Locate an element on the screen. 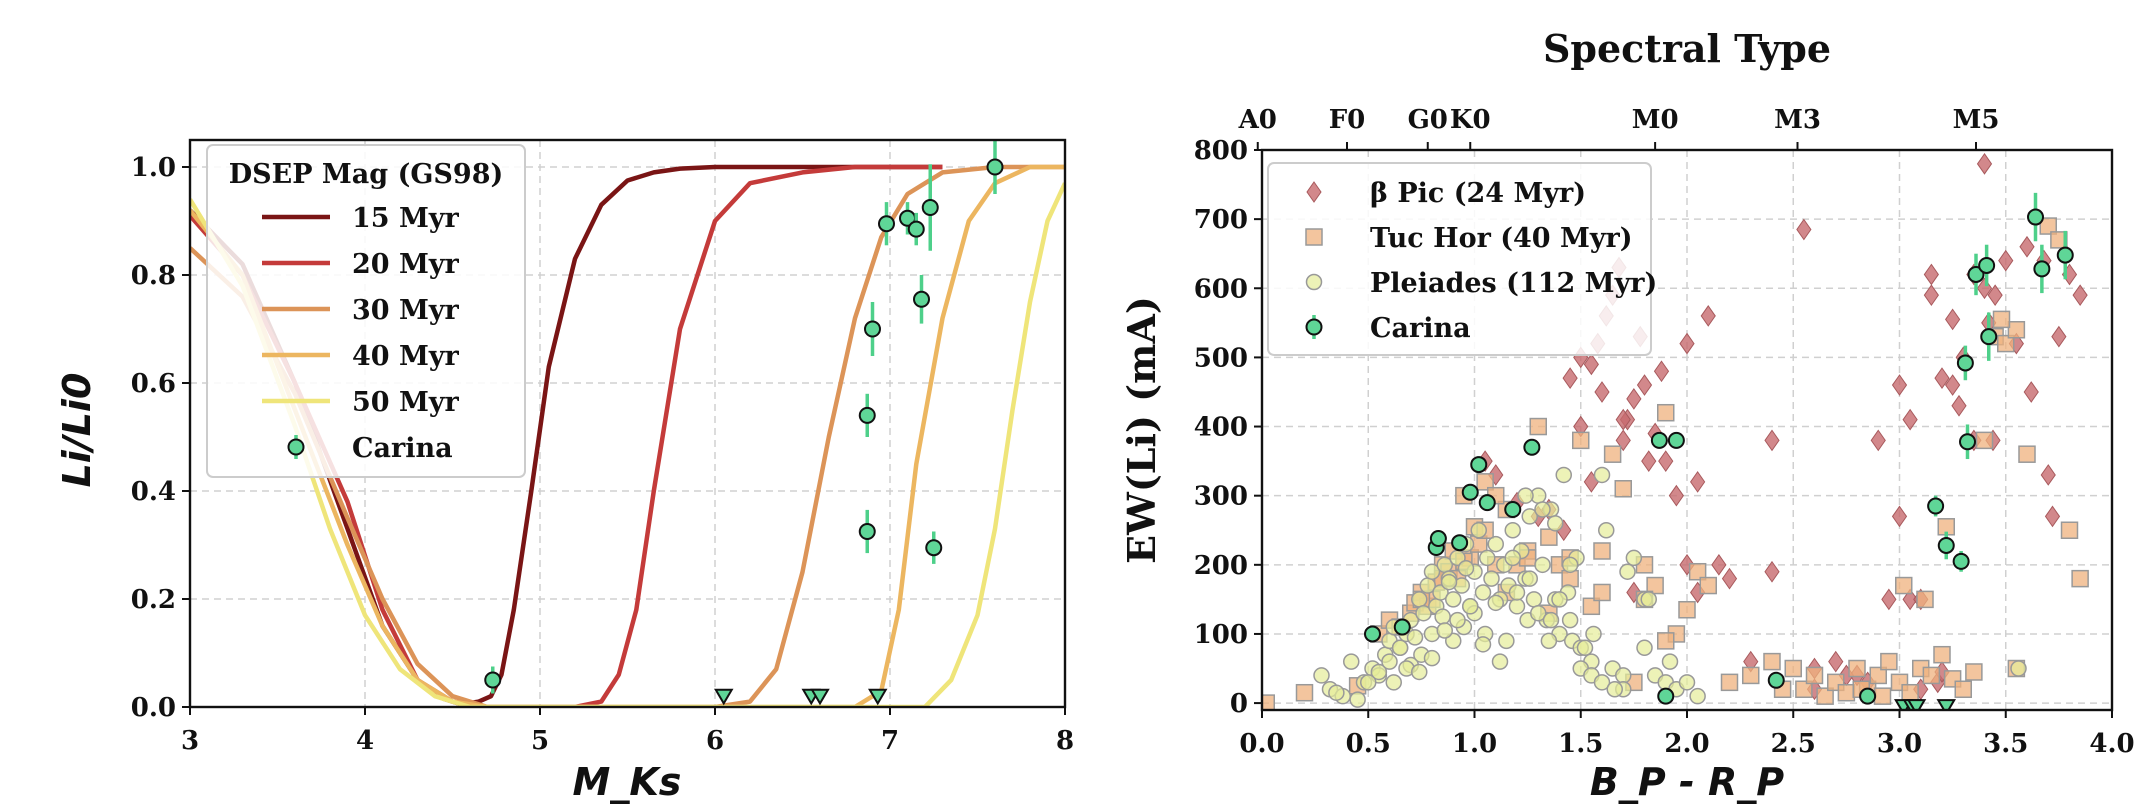 Image resolution: width=2146 pixels, height=812 pixels. left-y-tick-label: 0.6 is located at coordinates (153, 384).